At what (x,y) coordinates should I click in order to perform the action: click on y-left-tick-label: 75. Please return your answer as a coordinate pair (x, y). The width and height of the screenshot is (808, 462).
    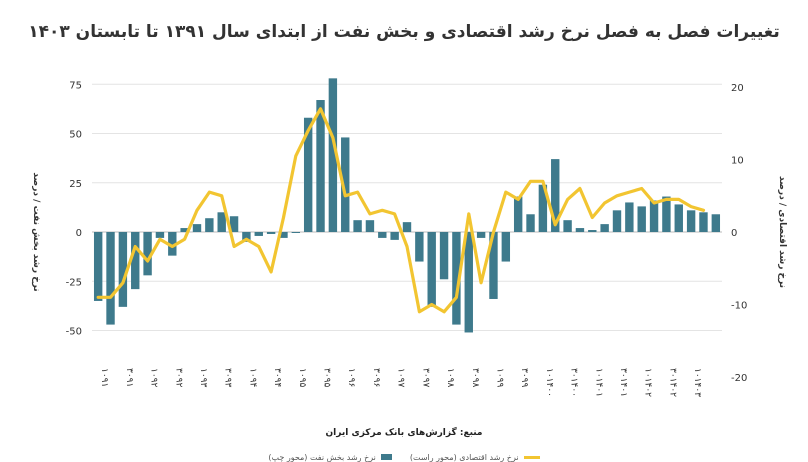
    Looking at the image, I should click on (75, 85).